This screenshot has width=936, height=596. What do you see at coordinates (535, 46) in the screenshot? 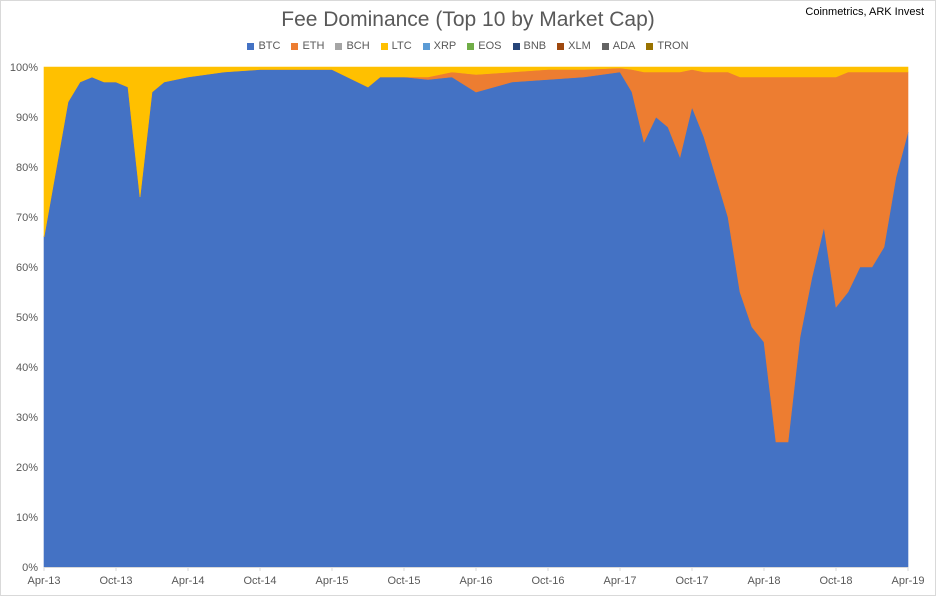
I see `legend-label: BNB` at bounding box center [535, 46].